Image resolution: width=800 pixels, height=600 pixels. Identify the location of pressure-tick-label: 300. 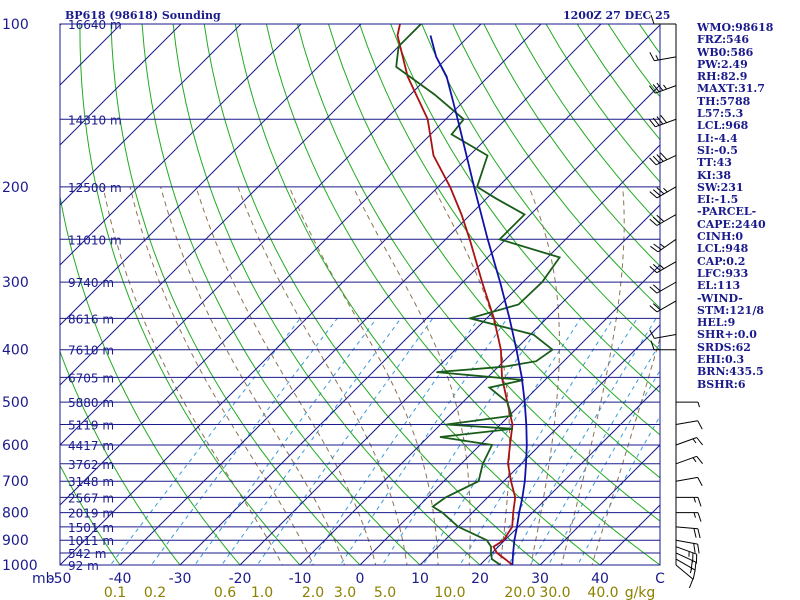
(15, 283).